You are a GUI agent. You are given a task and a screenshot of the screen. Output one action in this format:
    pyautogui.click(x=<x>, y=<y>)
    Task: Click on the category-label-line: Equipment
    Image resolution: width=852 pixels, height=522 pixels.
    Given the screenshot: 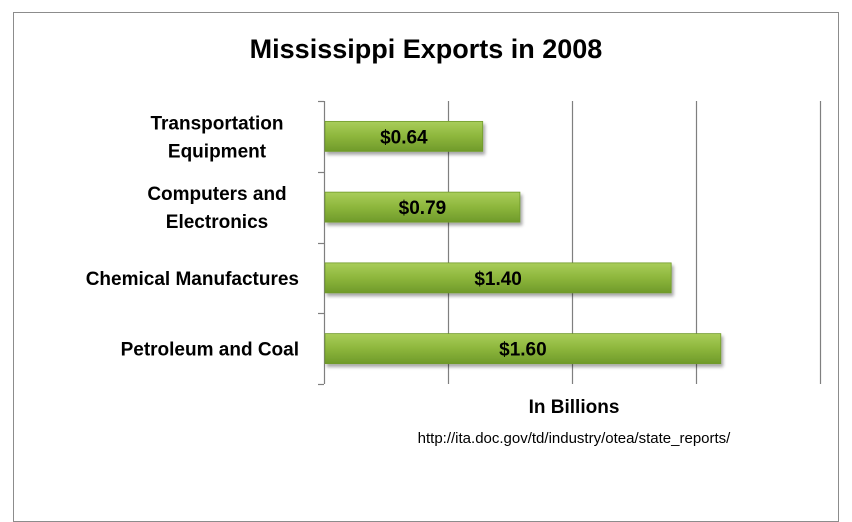 What is the action you would take?
    pyautogui.click(x=217, y=151)
    